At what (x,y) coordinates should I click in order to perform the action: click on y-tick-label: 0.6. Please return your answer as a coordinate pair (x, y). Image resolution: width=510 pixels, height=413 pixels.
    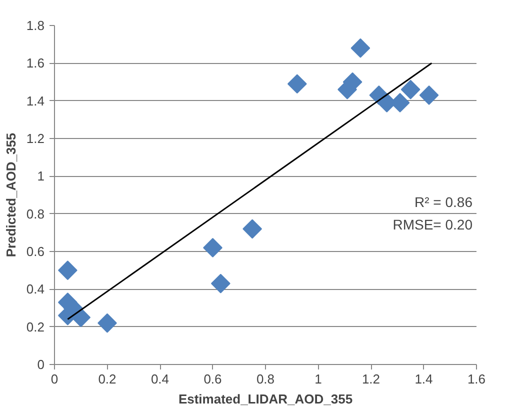
    Looking at the image, I should click on (35, 251).